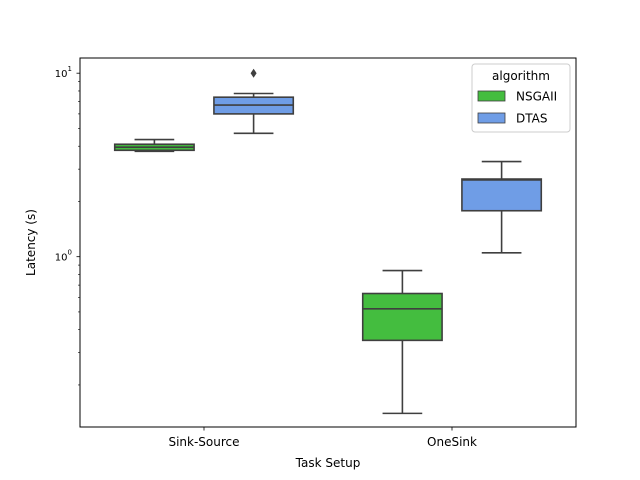  Describe the element at coordinates (328, 463) in the screenshot. I see `x-axis-label: Task Setup` at that location.